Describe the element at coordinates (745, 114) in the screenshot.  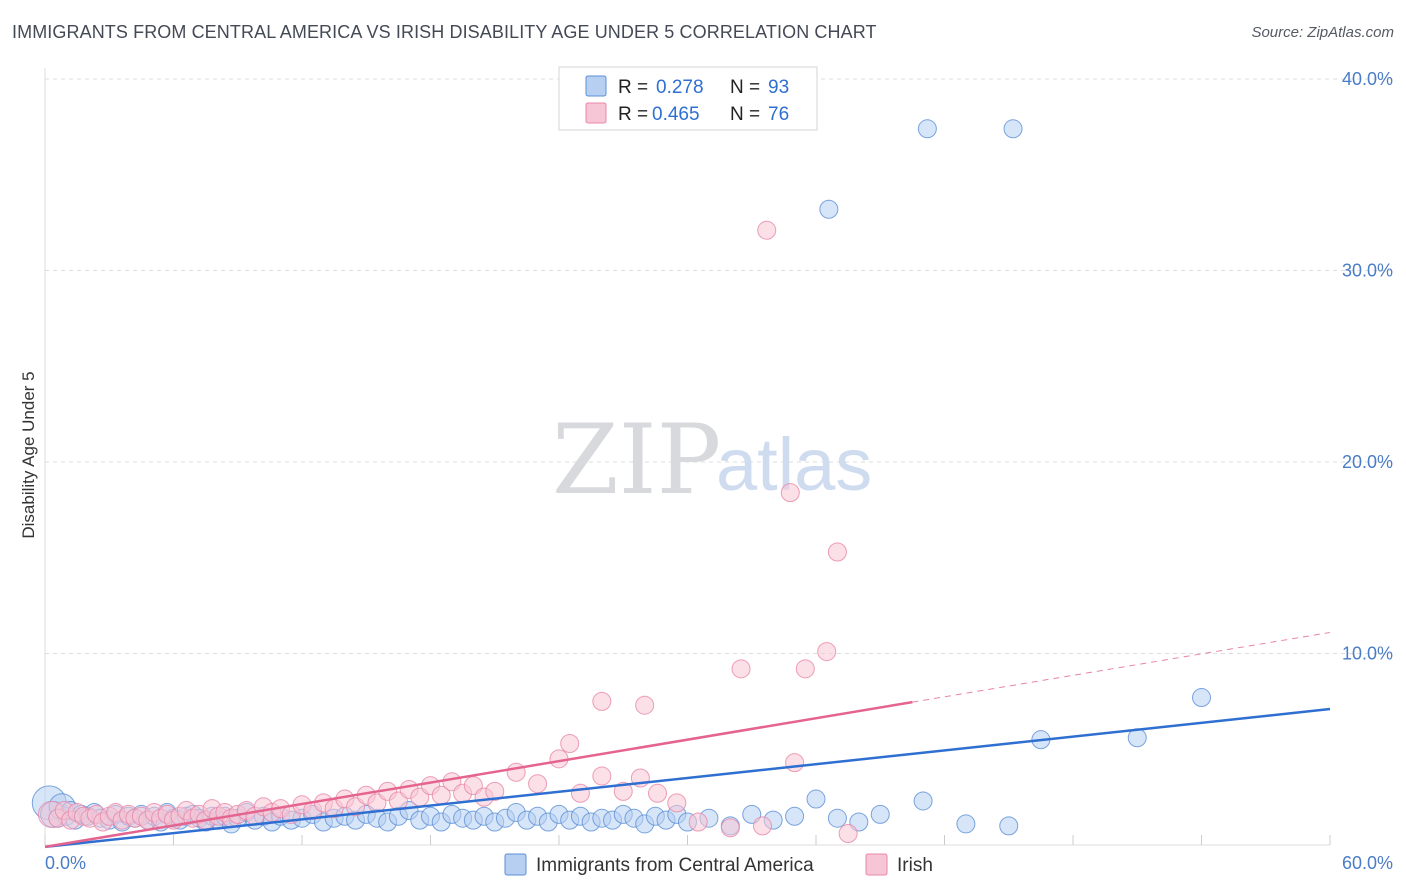
I see `stats-n-label-2: N =` at that location.